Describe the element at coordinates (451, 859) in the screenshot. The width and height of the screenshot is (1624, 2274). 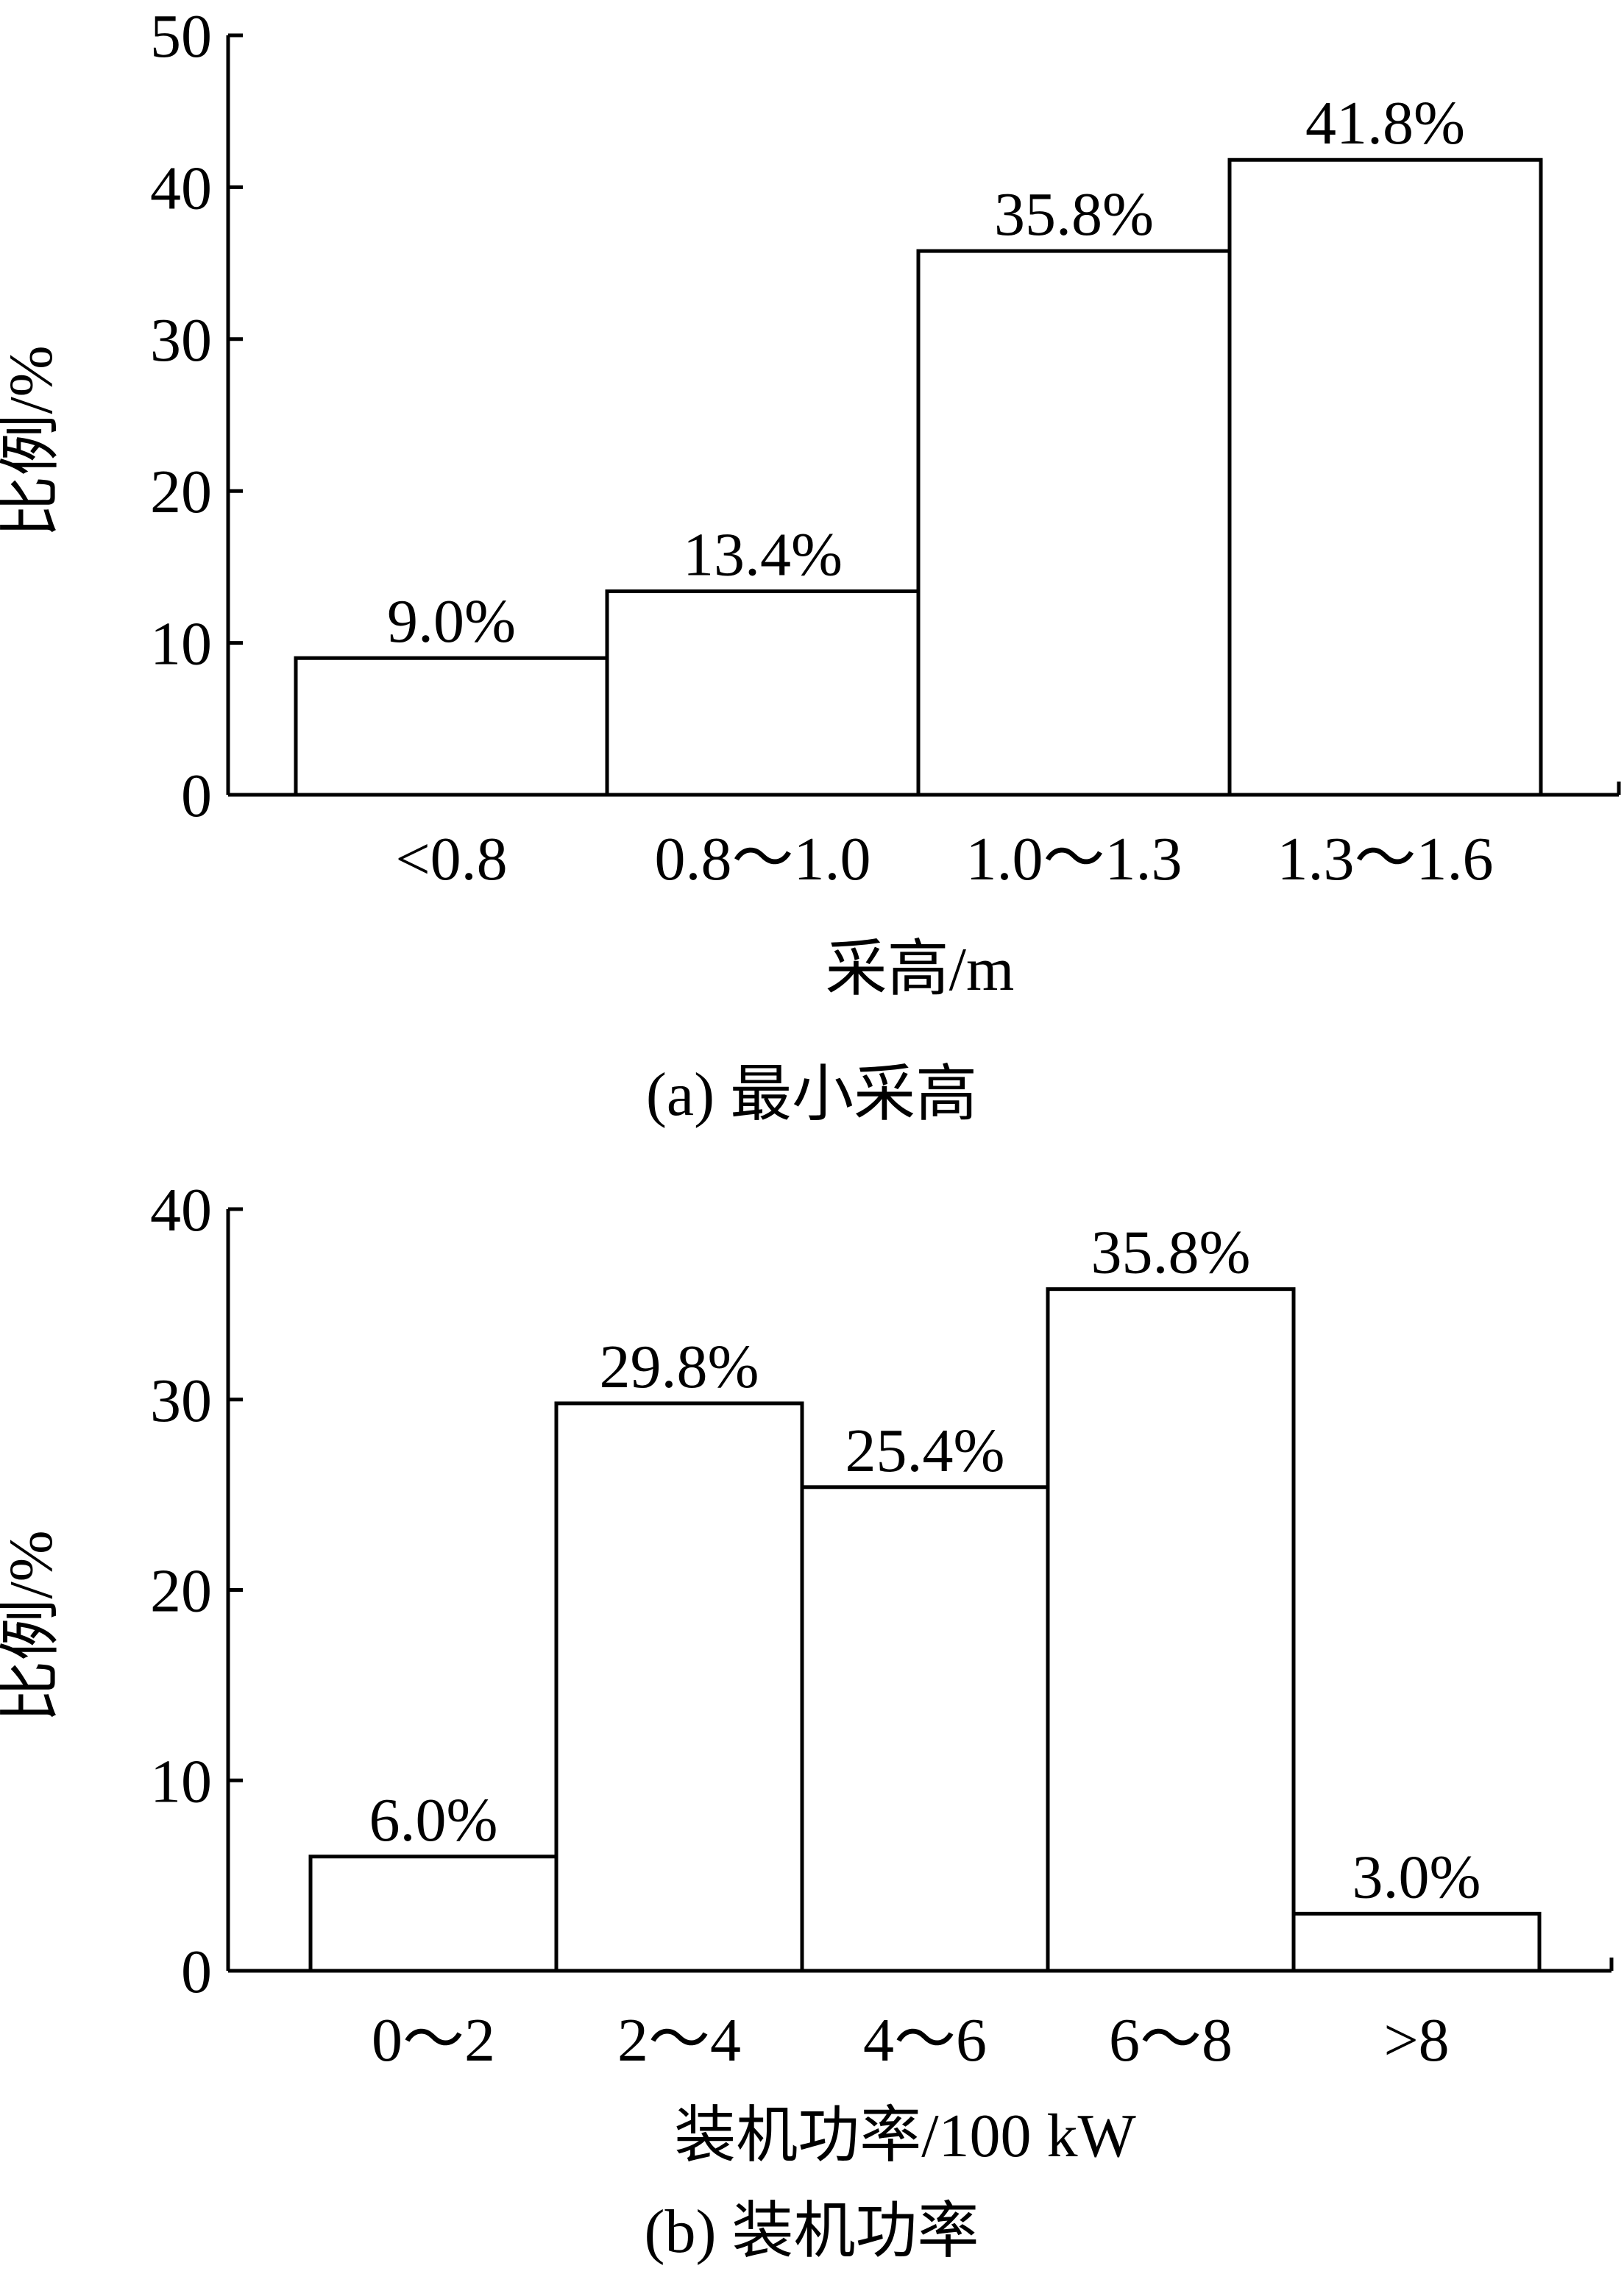
I see `x-category-label: <0.8` at that location.